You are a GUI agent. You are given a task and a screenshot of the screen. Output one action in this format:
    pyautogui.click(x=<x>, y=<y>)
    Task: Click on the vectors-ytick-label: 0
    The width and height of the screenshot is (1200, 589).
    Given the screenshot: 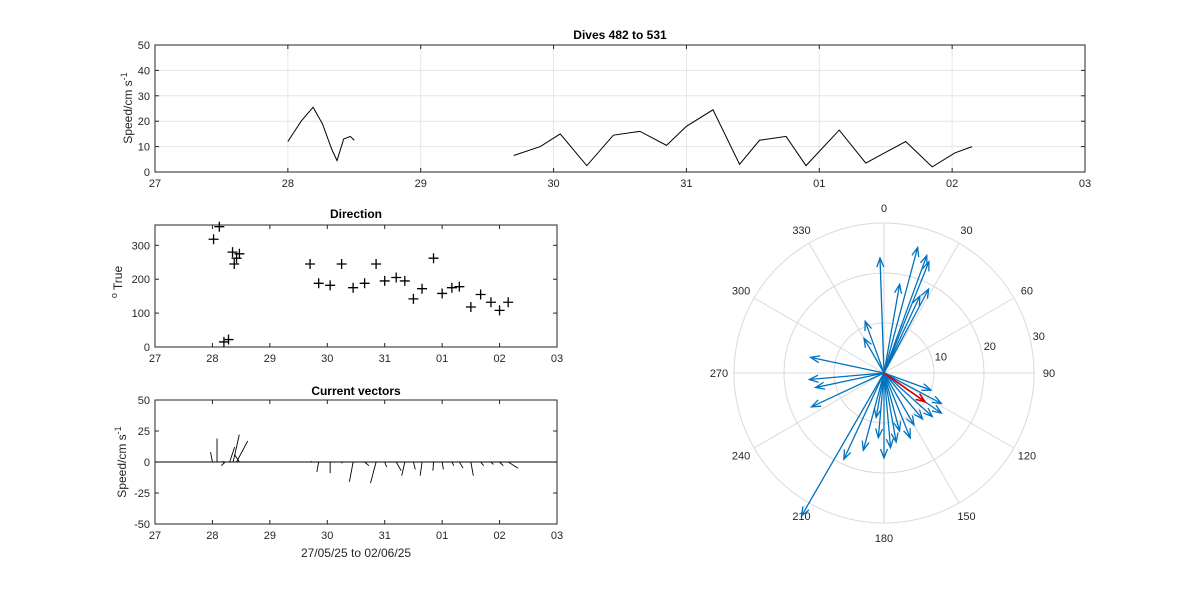 What is the action you would take?
    pyautogui.click(x=147, y=463)
    